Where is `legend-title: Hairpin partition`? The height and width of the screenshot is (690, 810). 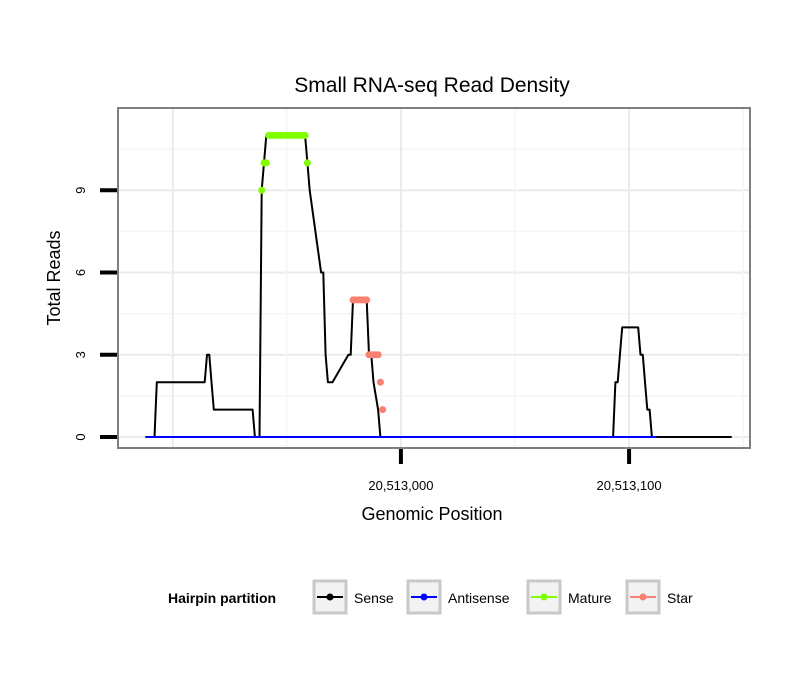 legend-title: Hairpin partition is located at coordinates (222, 598).